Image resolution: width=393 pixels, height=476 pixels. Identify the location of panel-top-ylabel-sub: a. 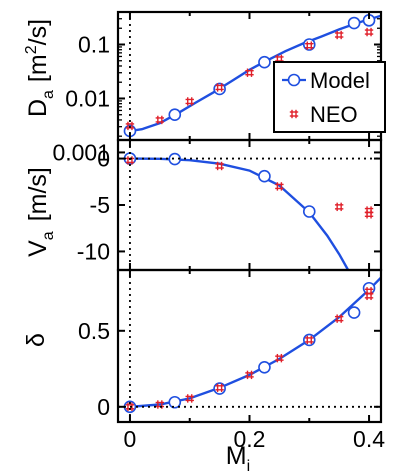
(48, 94).